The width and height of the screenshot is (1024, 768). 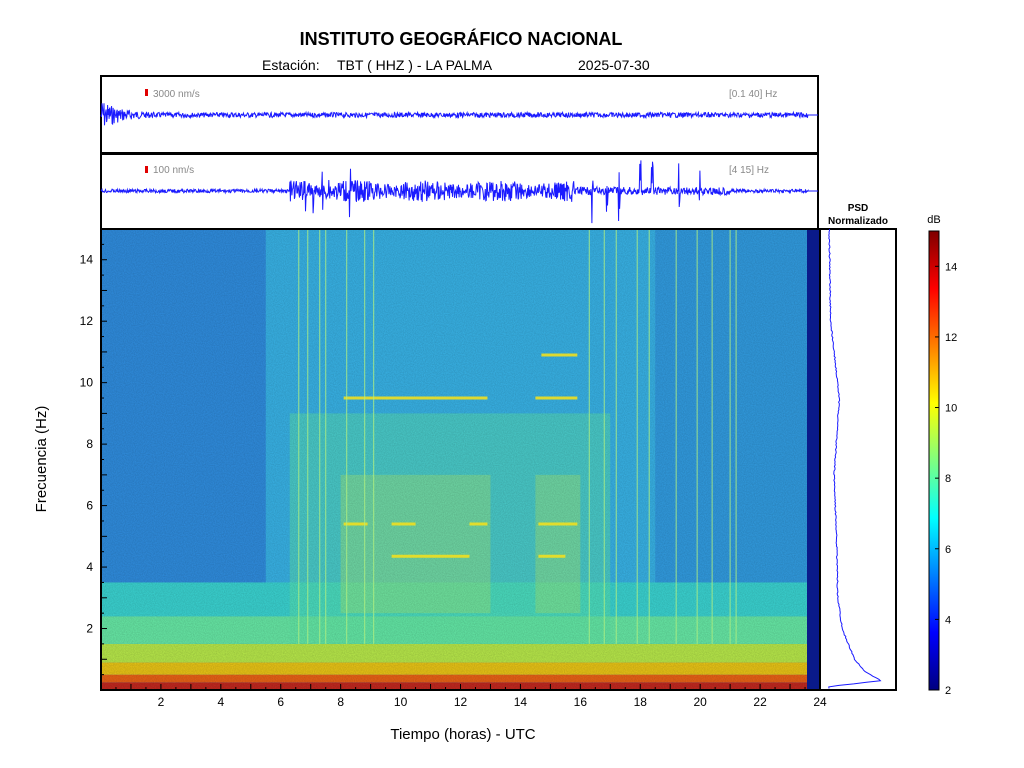 I want to click on colorbar-tick-label: 8, so click(x=948, y=479).